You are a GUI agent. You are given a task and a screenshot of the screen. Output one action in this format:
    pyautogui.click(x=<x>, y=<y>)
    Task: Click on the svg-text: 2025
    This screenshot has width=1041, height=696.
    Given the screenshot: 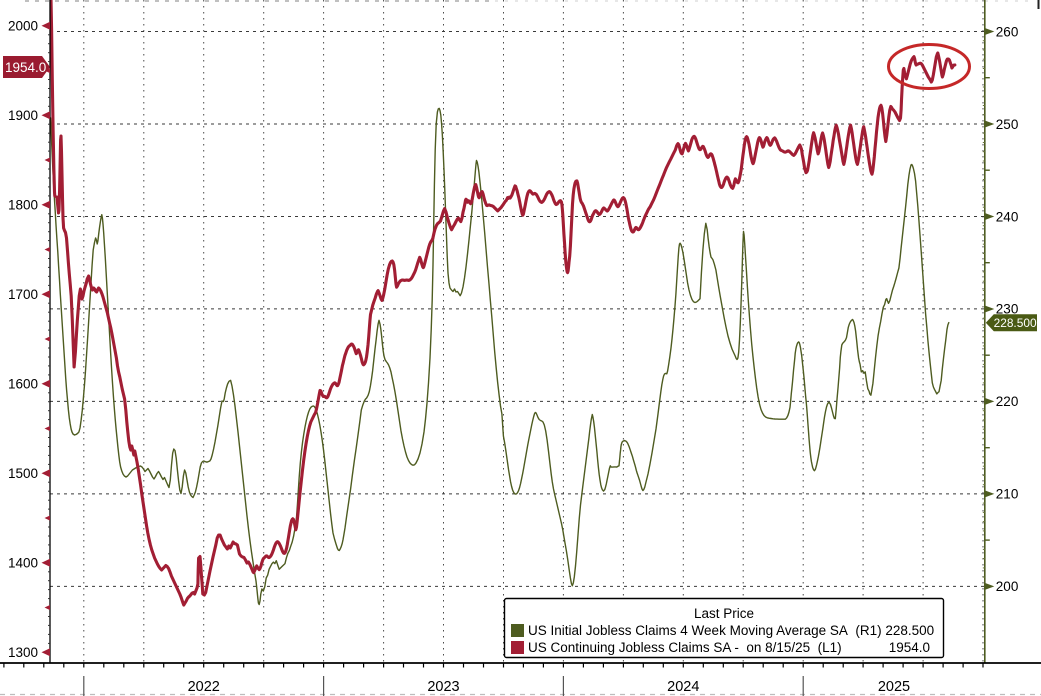 What is the action you would take?
    pyautogui.click(x=894, y=687)
    